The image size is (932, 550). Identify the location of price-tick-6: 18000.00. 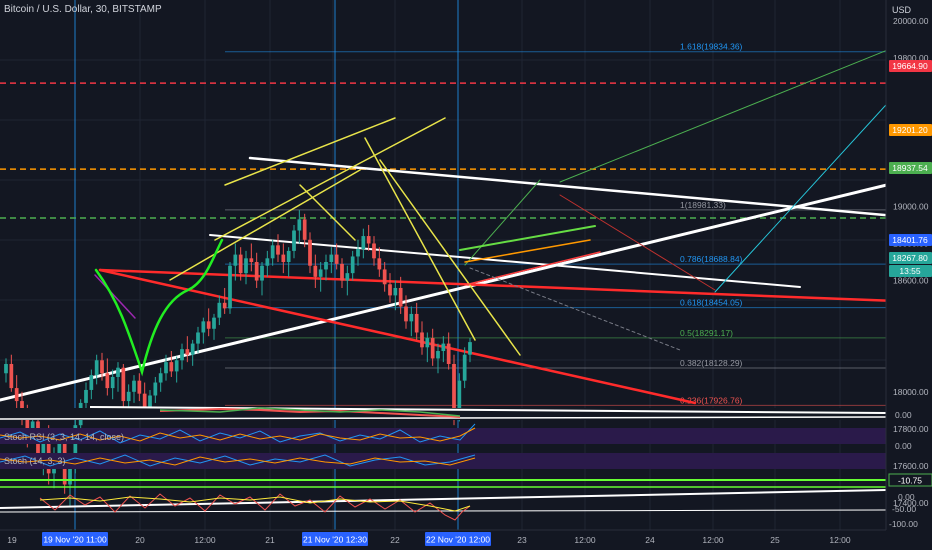
(911, 392).